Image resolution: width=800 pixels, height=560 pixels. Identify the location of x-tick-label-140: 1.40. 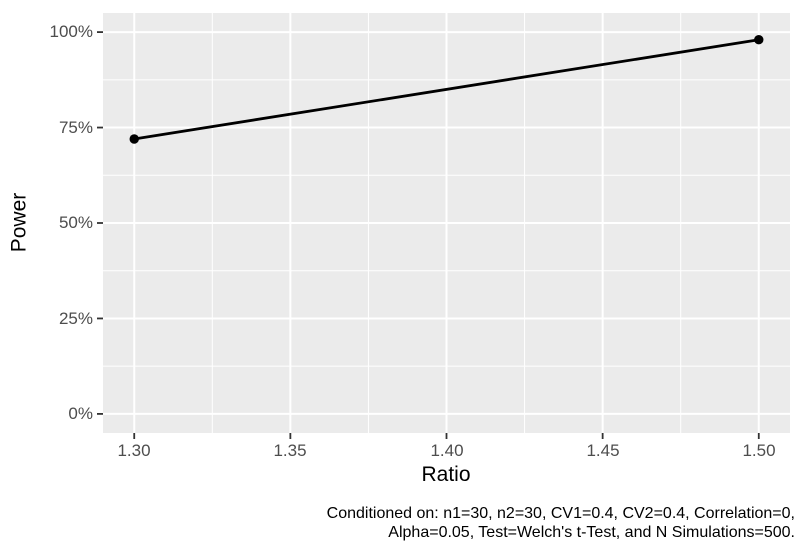
(447, 450).